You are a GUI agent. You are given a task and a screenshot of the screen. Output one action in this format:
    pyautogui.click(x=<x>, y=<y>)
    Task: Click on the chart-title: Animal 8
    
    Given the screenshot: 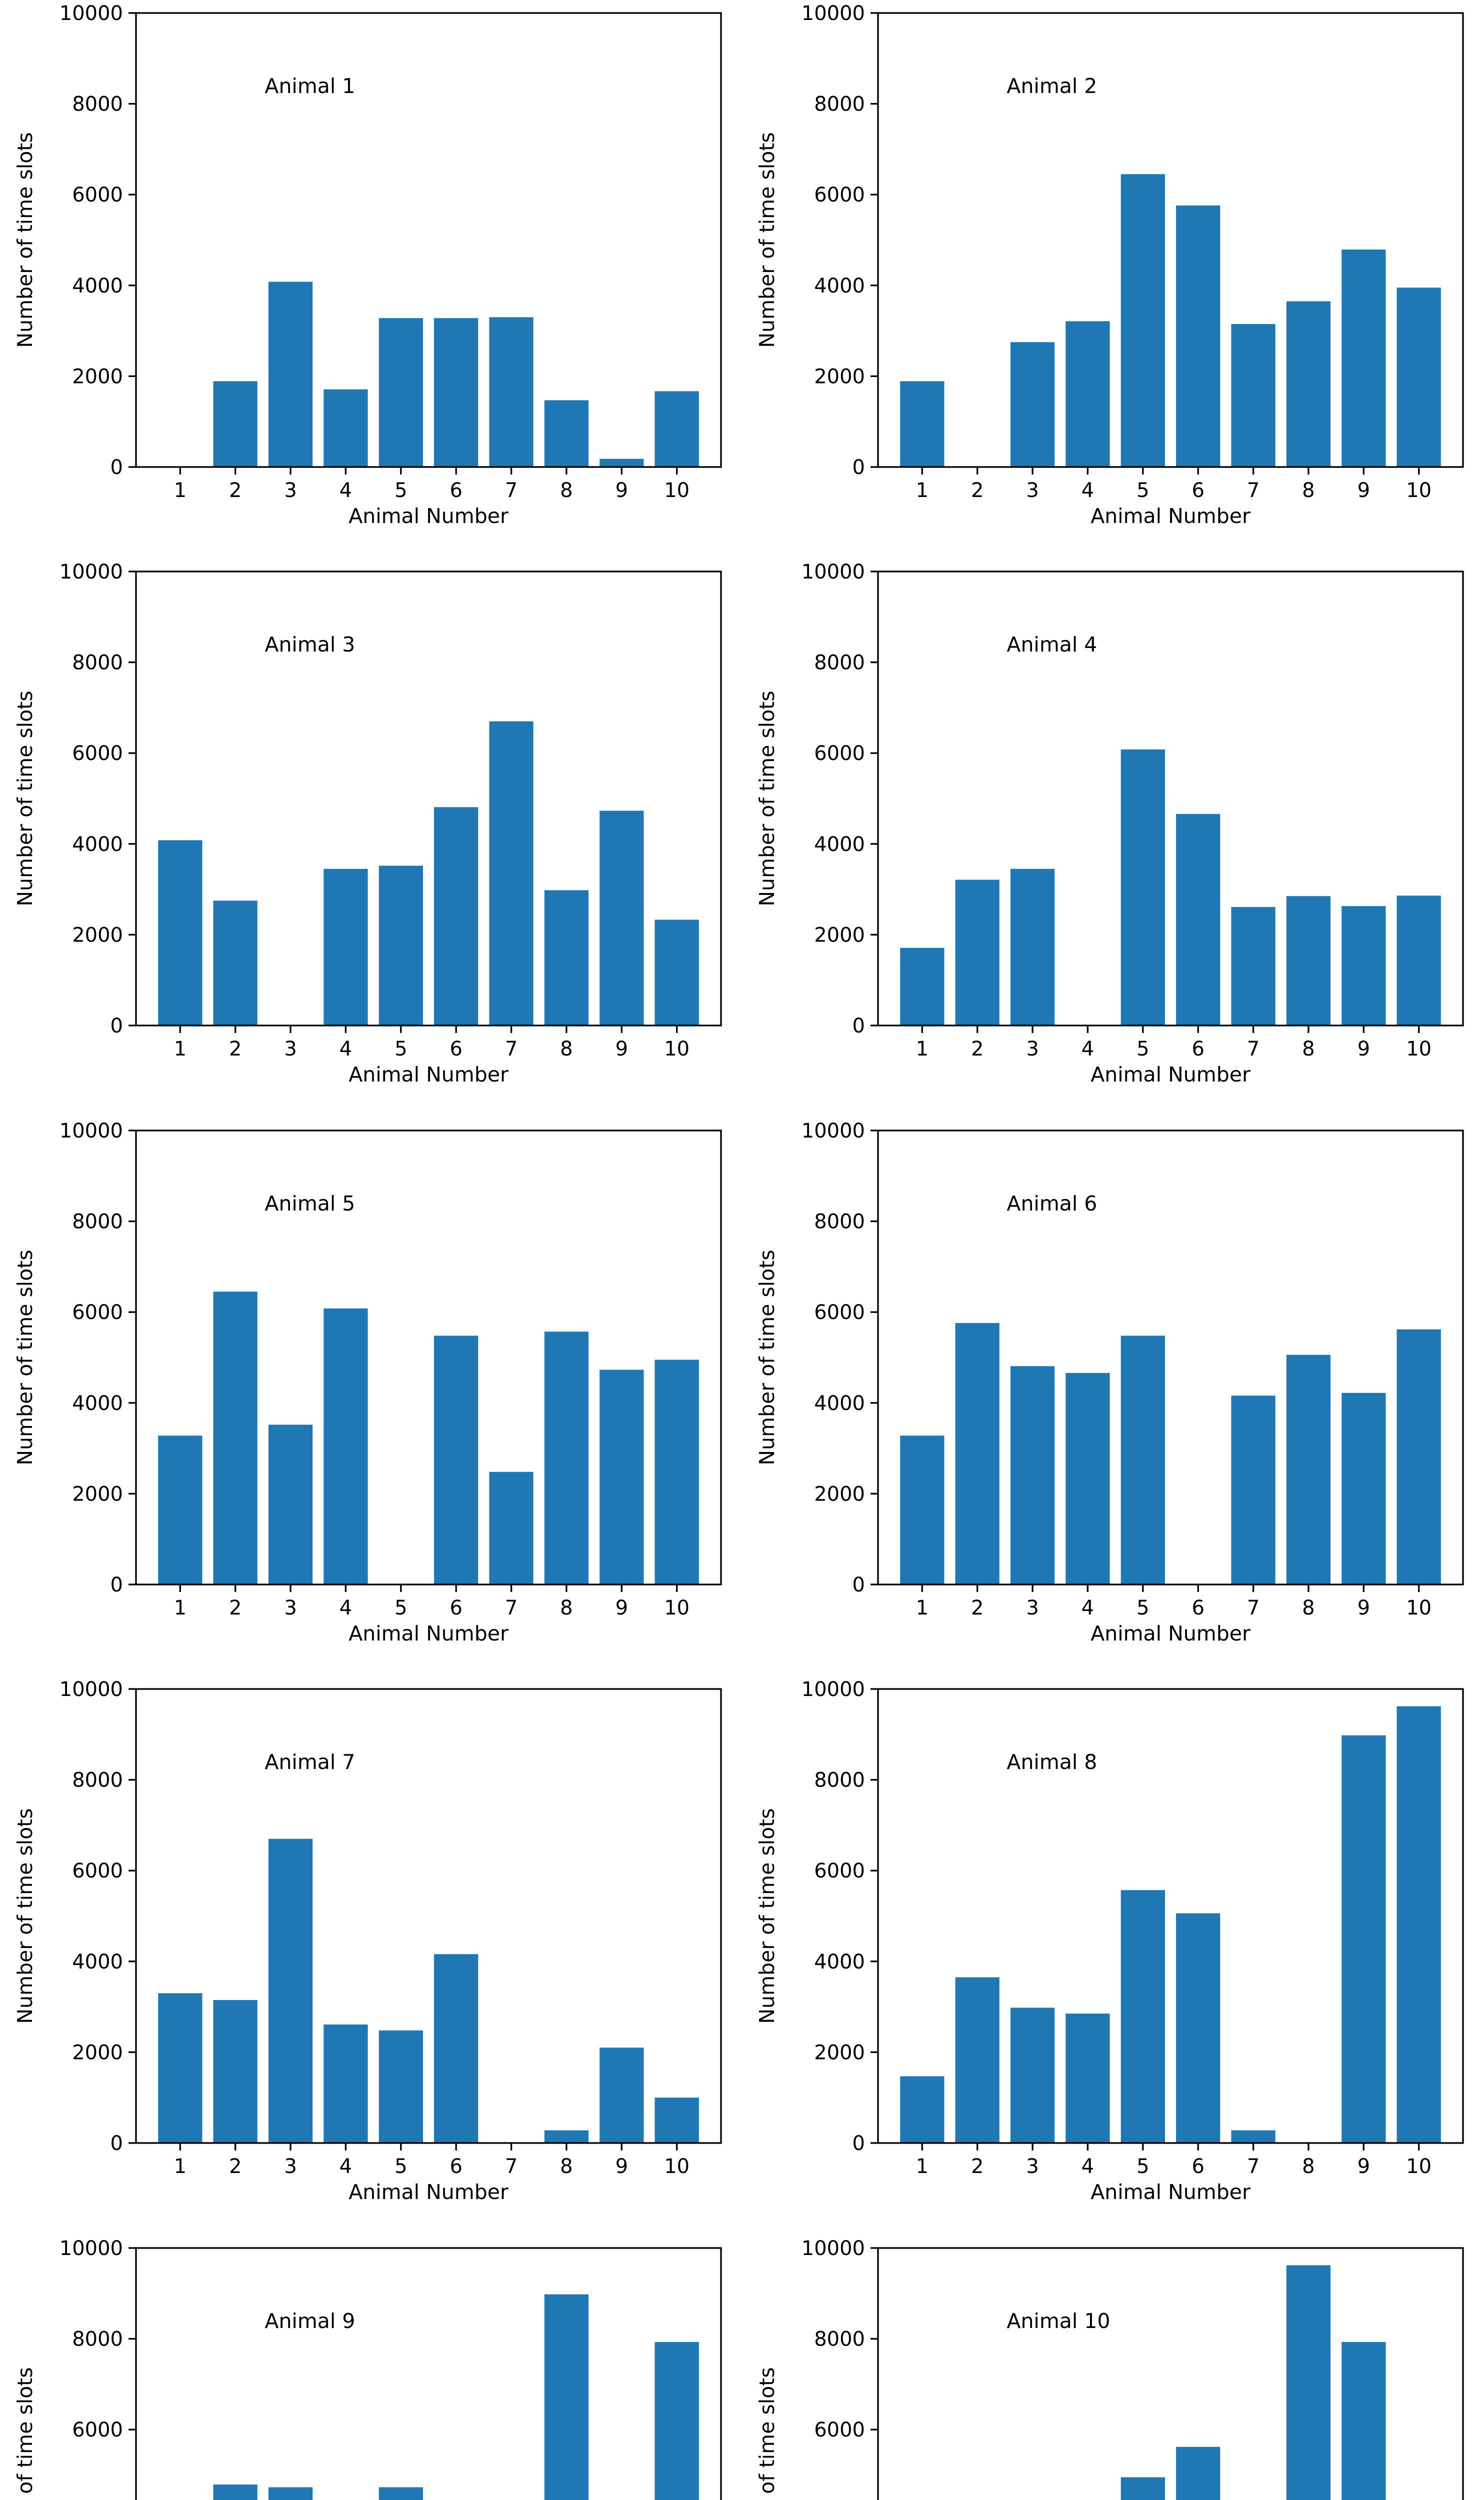 What is the action you would take?
    pyautogui.click(x=1051, y=1762)
    